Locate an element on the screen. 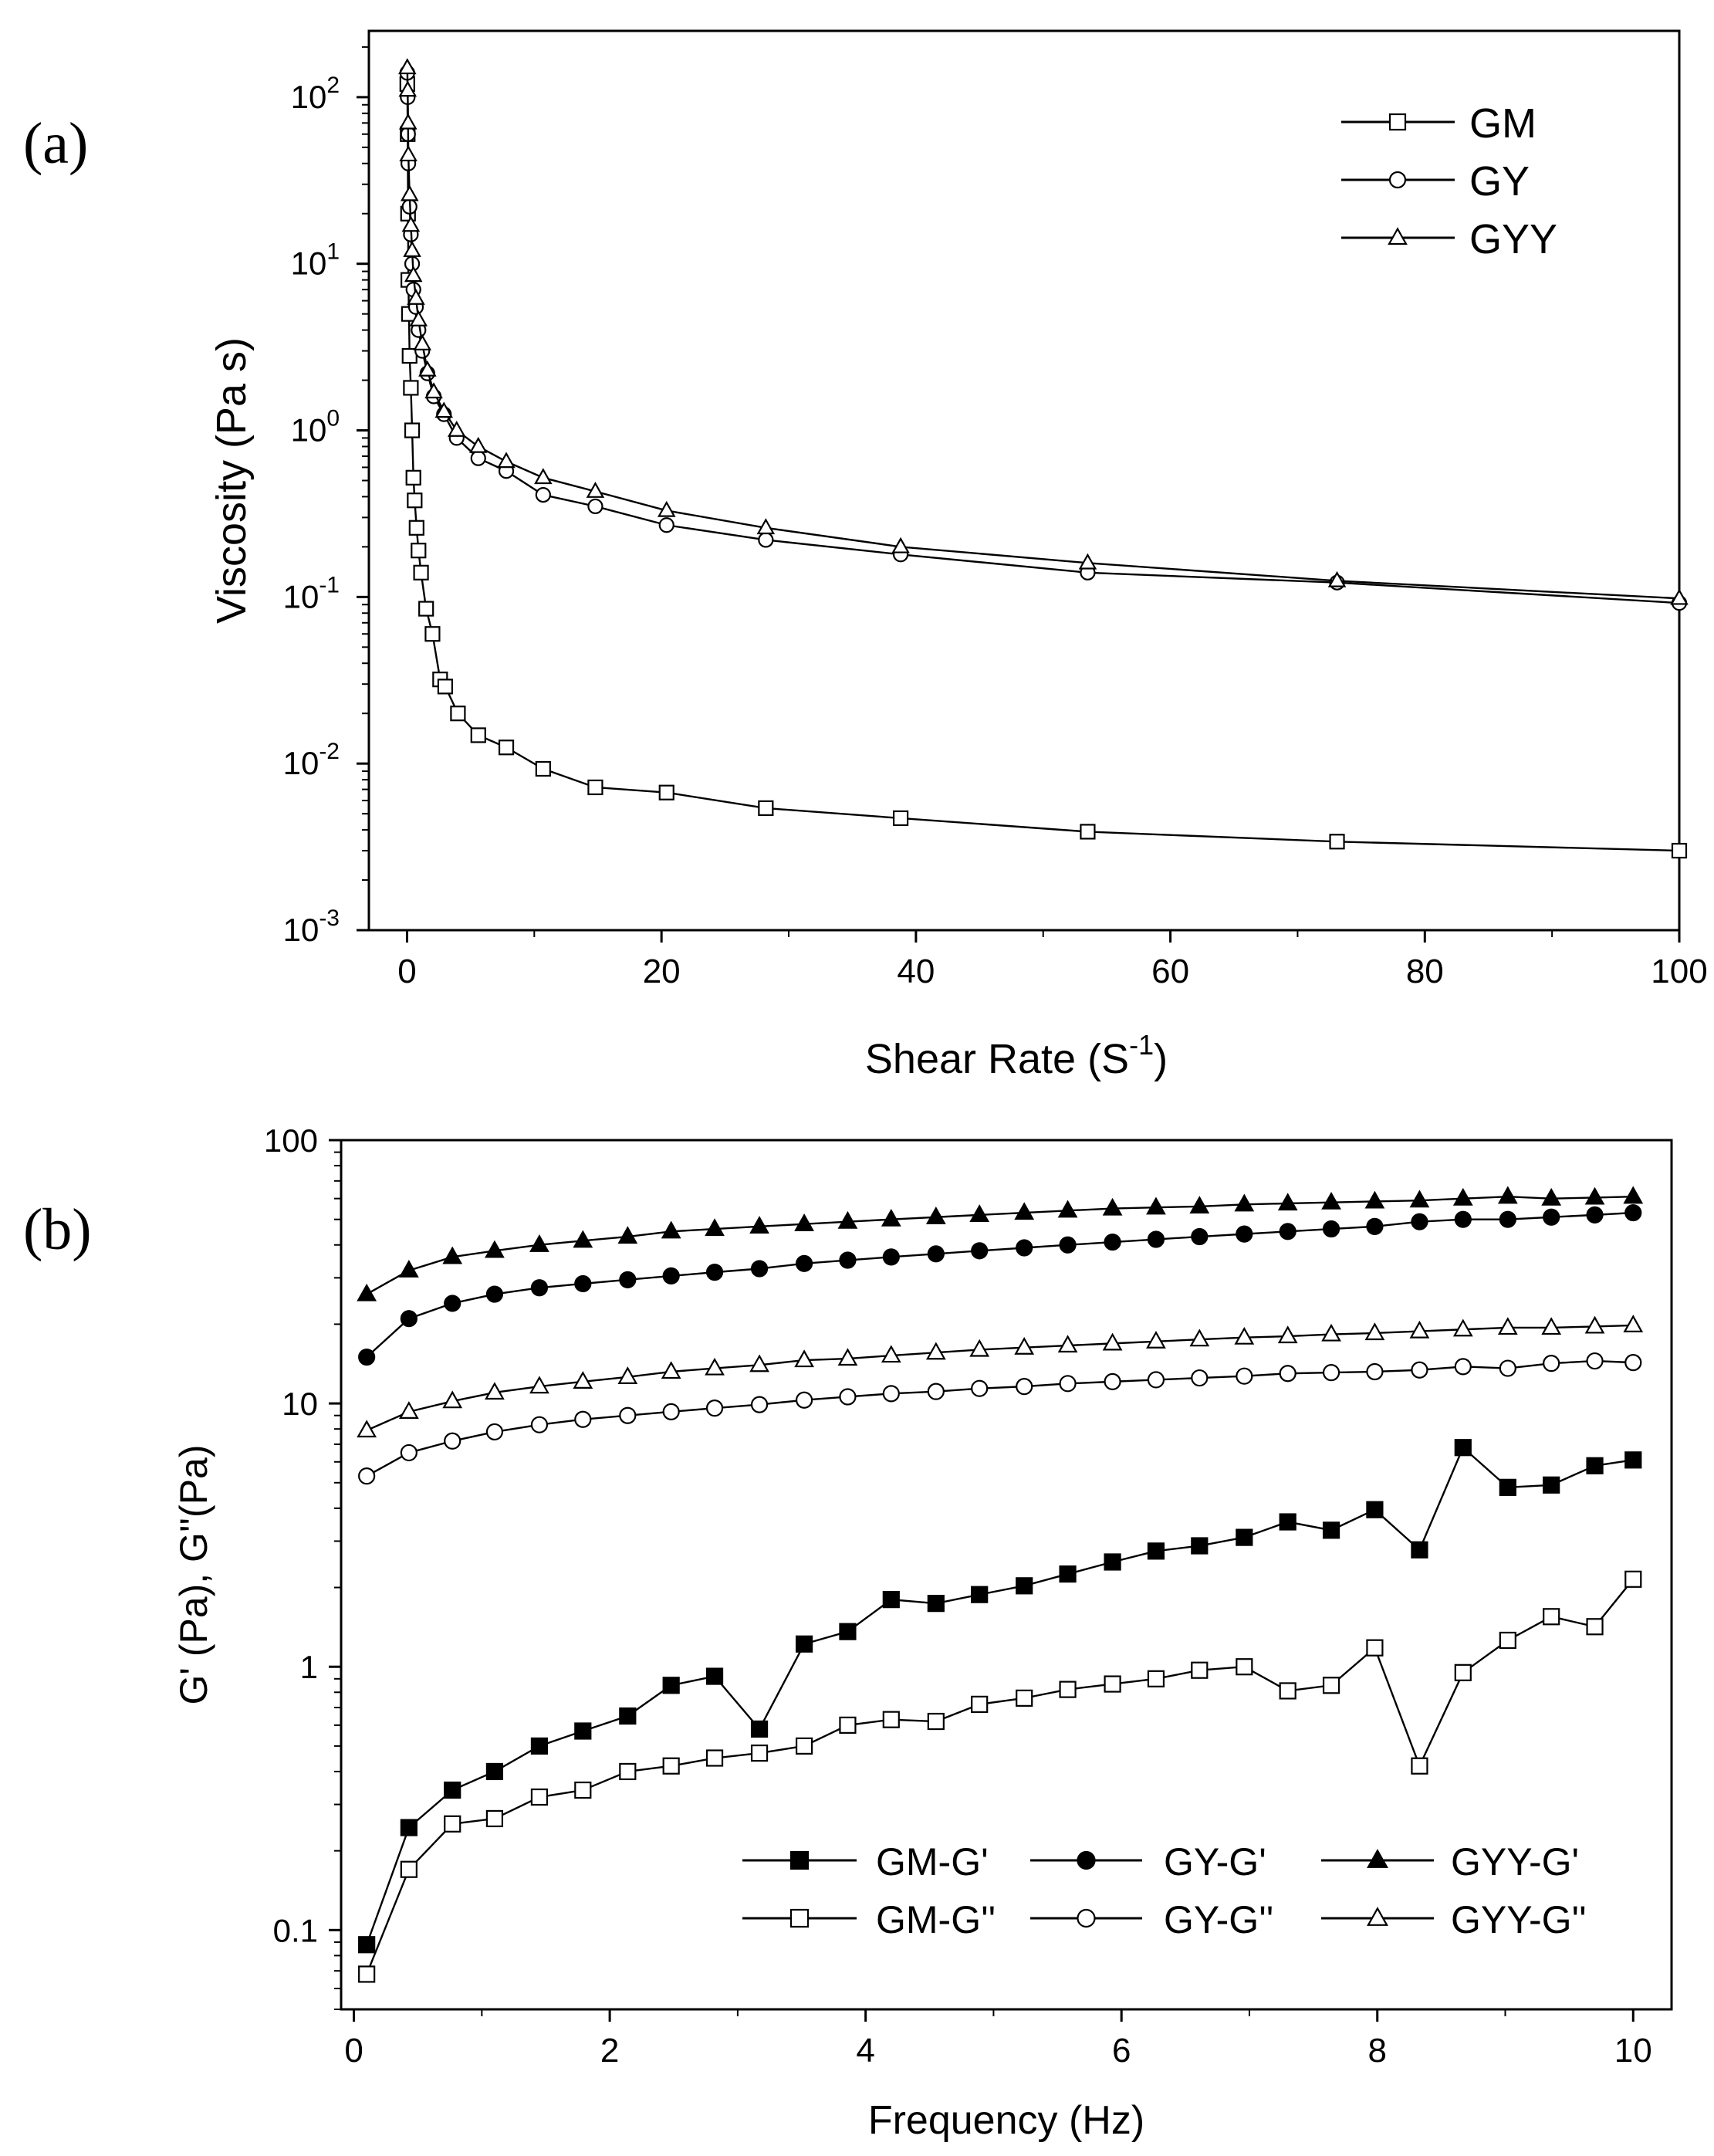  x-tick-label: 4 is located at coordinates (865, 2051).